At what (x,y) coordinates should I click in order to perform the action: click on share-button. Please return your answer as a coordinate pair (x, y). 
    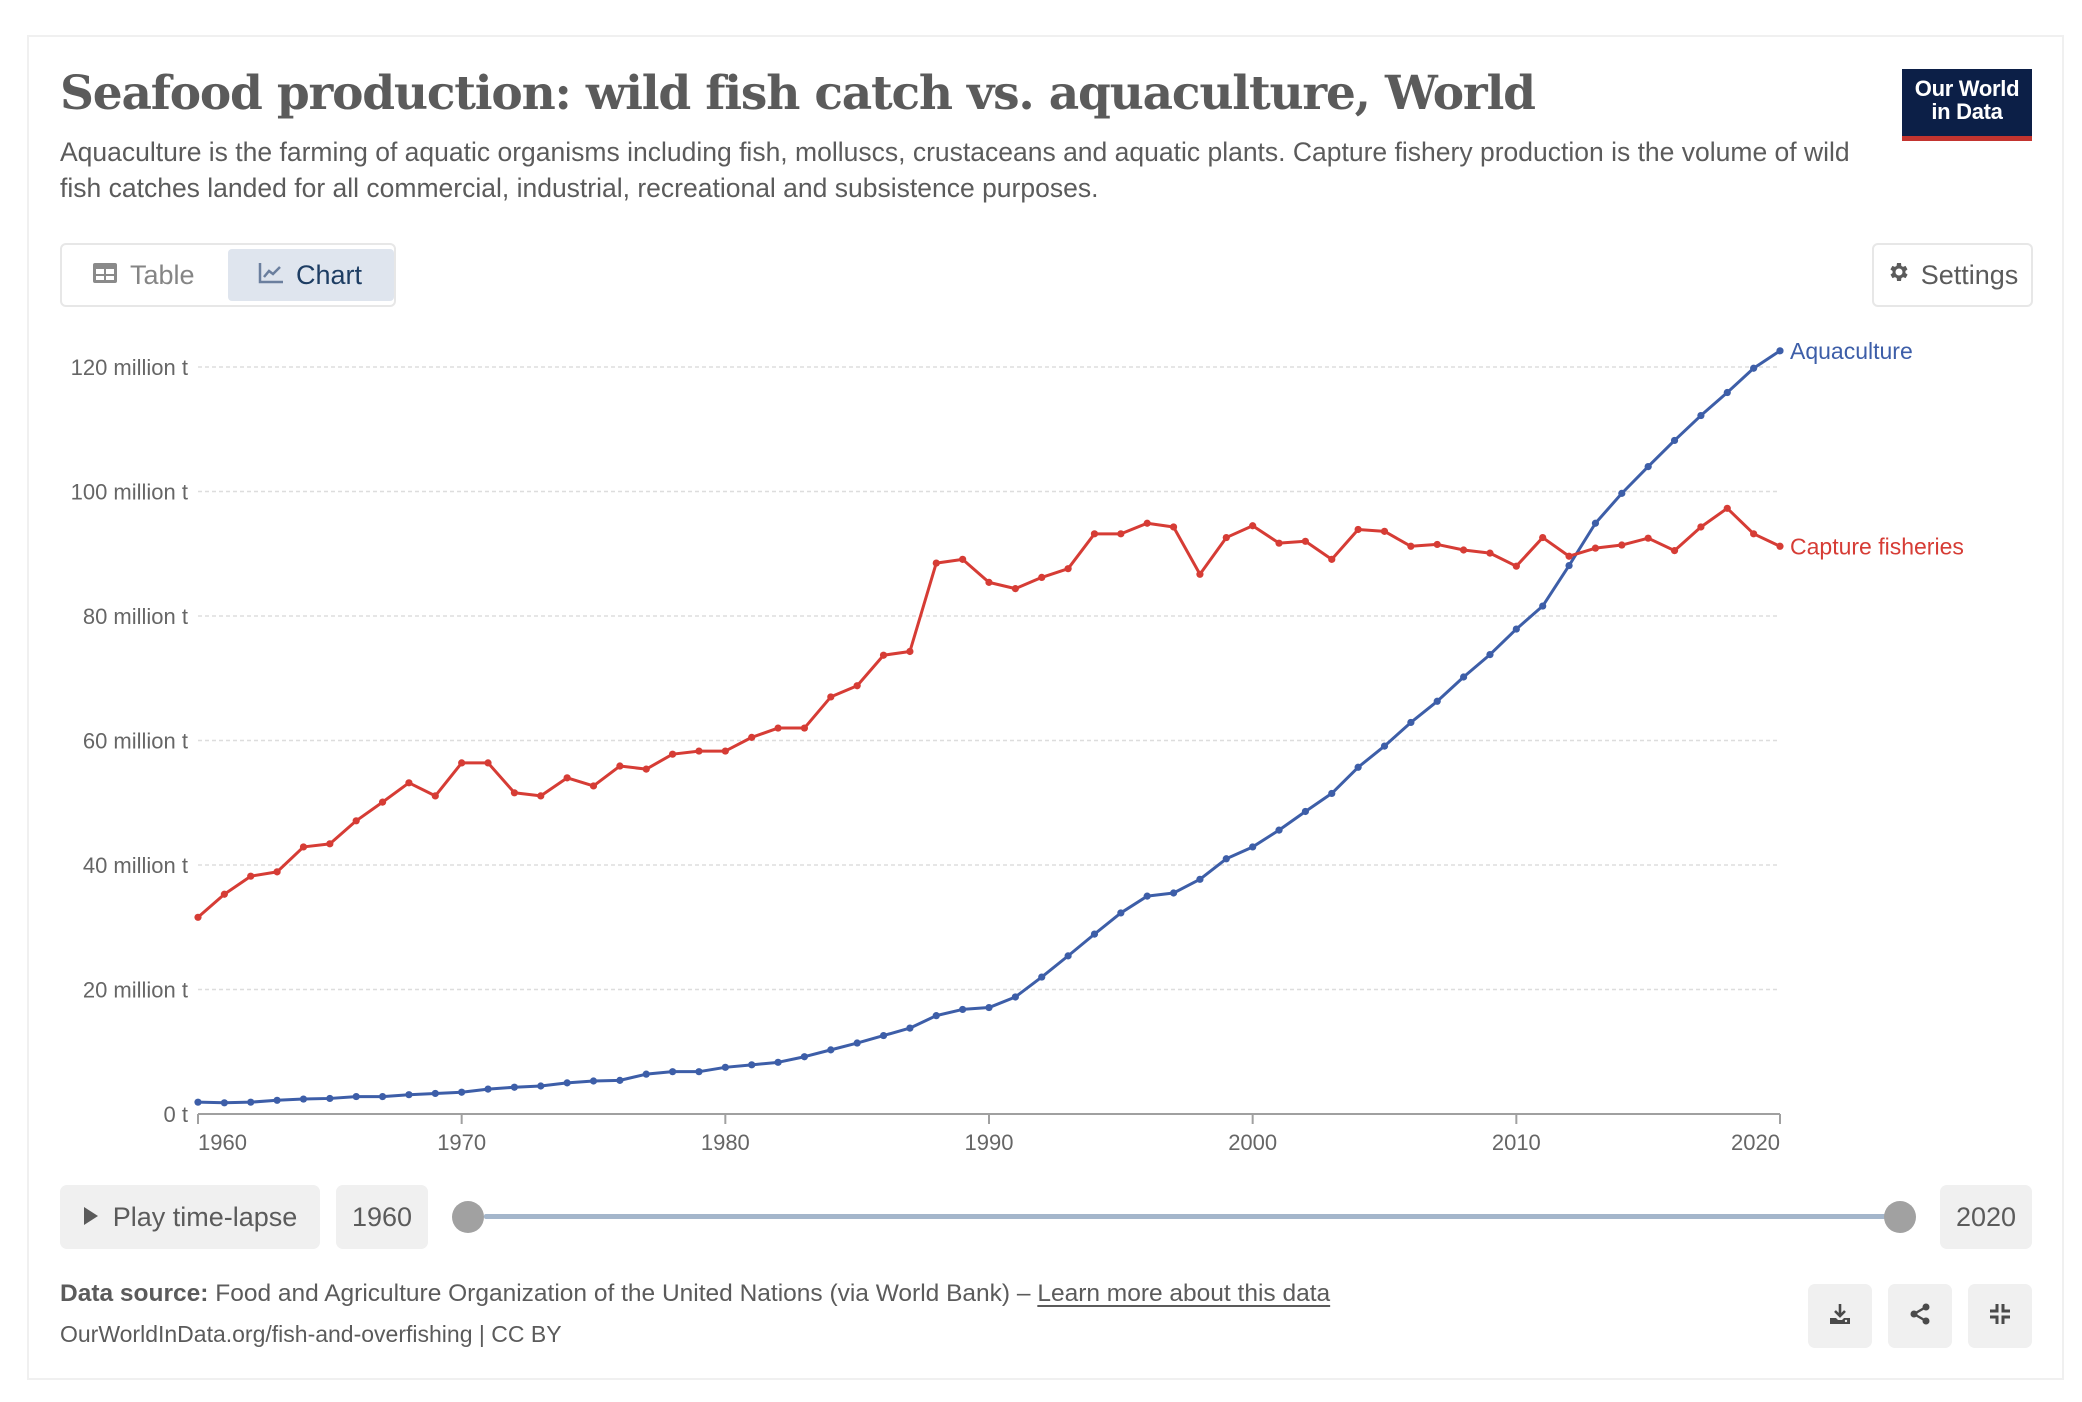
    Looking at the image, I should click on (1920, 1316).